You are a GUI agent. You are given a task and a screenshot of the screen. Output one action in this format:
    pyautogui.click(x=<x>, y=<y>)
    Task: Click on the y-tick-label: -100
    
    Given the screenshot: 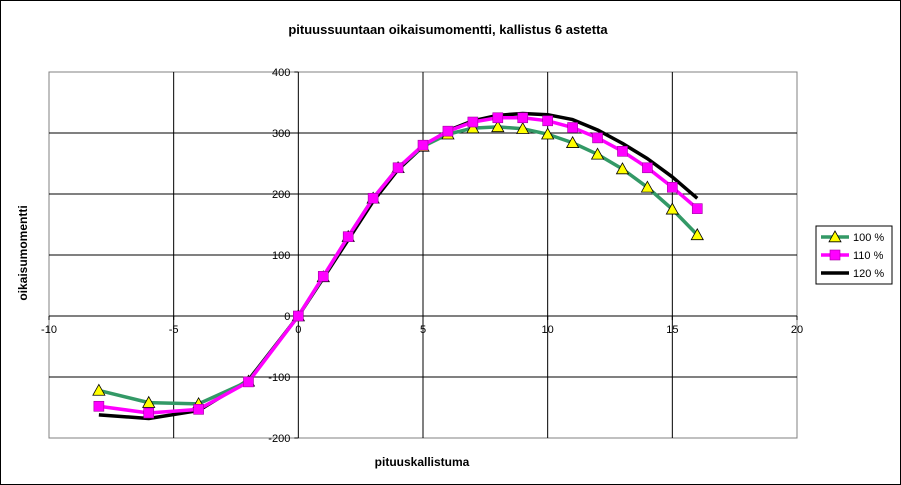 What is the action you would take?
    pyautogui.click(x=279, y=378)
    